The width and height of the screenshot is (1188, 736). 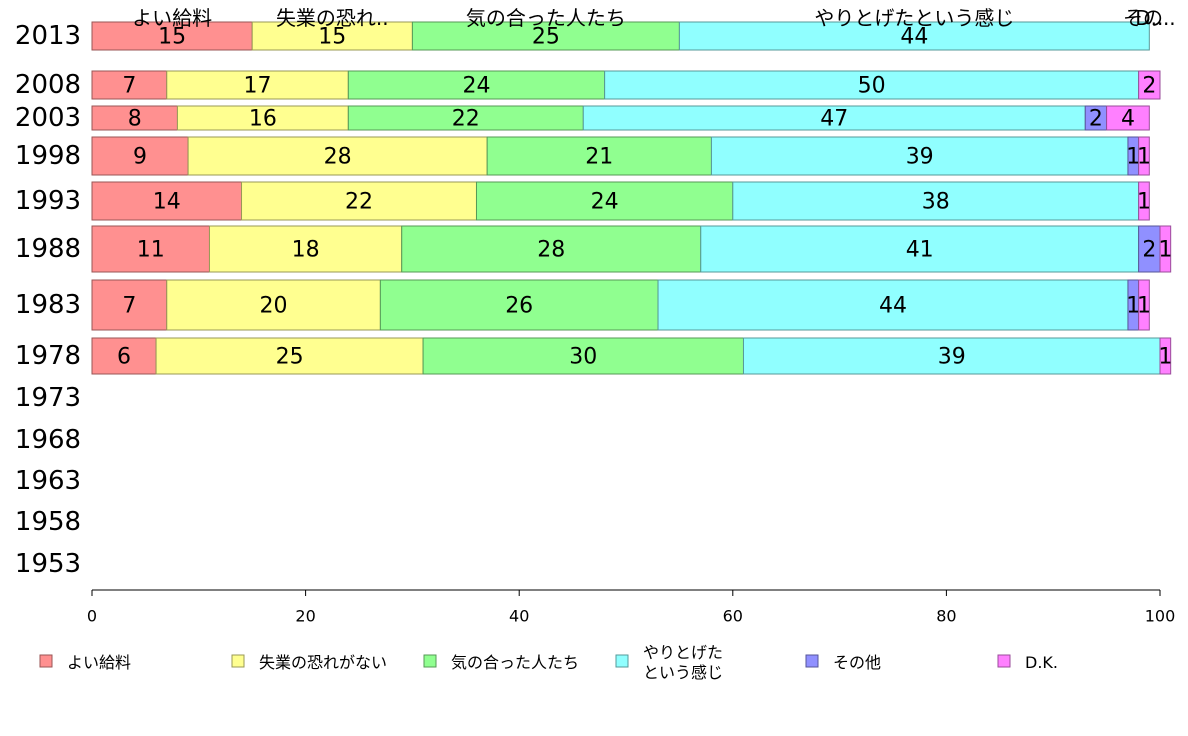 I want to click on x-tick-label: 60, so click(x=733, y=616).